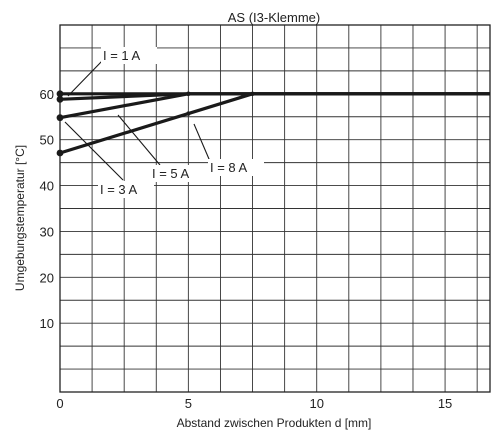 This screenshot has height=430, width=493. Describe the element at coordinates (316, 403) in the screenshot. I see `x-tick-label: 10` at that location.